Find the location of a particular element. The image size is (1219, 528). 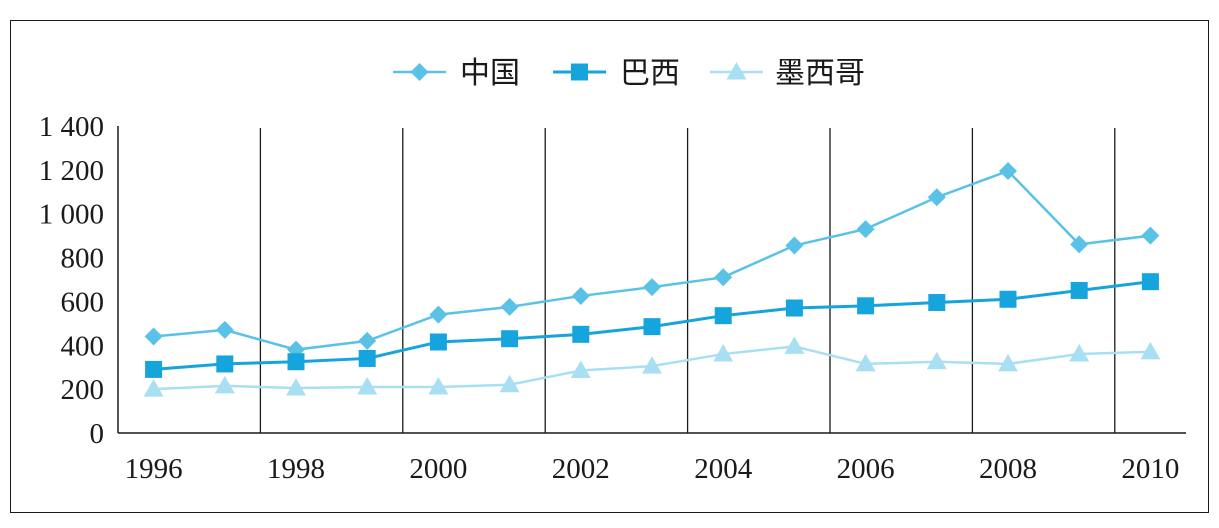

x-tick-label: 2006 is located at coordinates (866, 469).